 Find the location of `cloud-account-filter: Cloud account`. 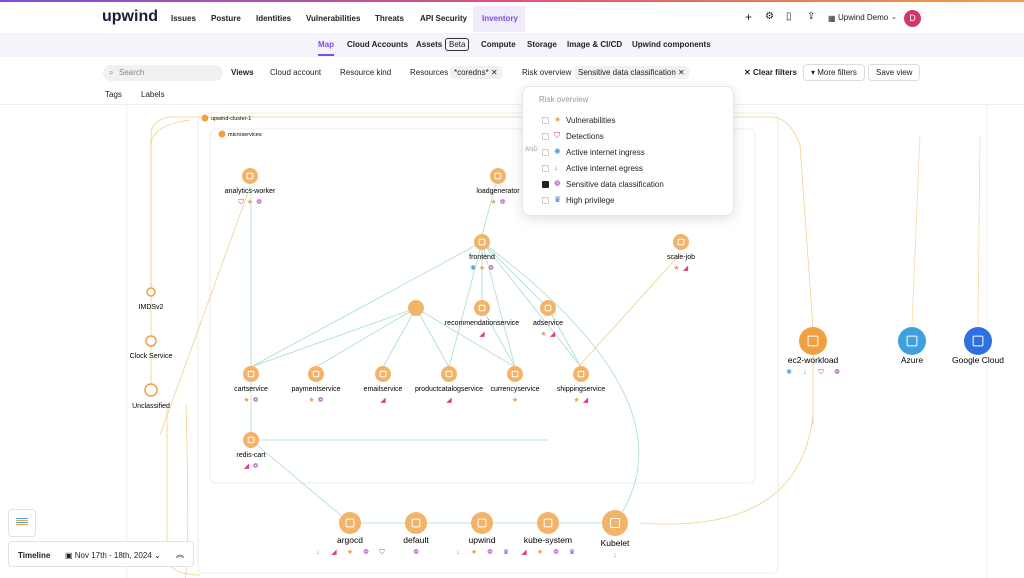

cloud-account-filter: Cloud account is located at coordinates (296, 72).